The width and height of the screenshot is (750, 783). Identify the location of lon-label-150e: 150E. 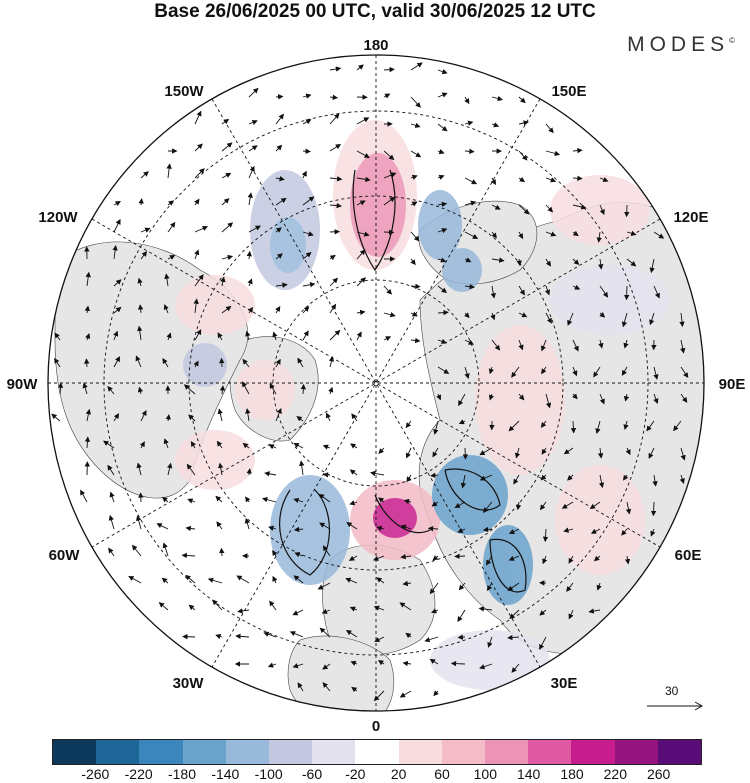
(568, 91).